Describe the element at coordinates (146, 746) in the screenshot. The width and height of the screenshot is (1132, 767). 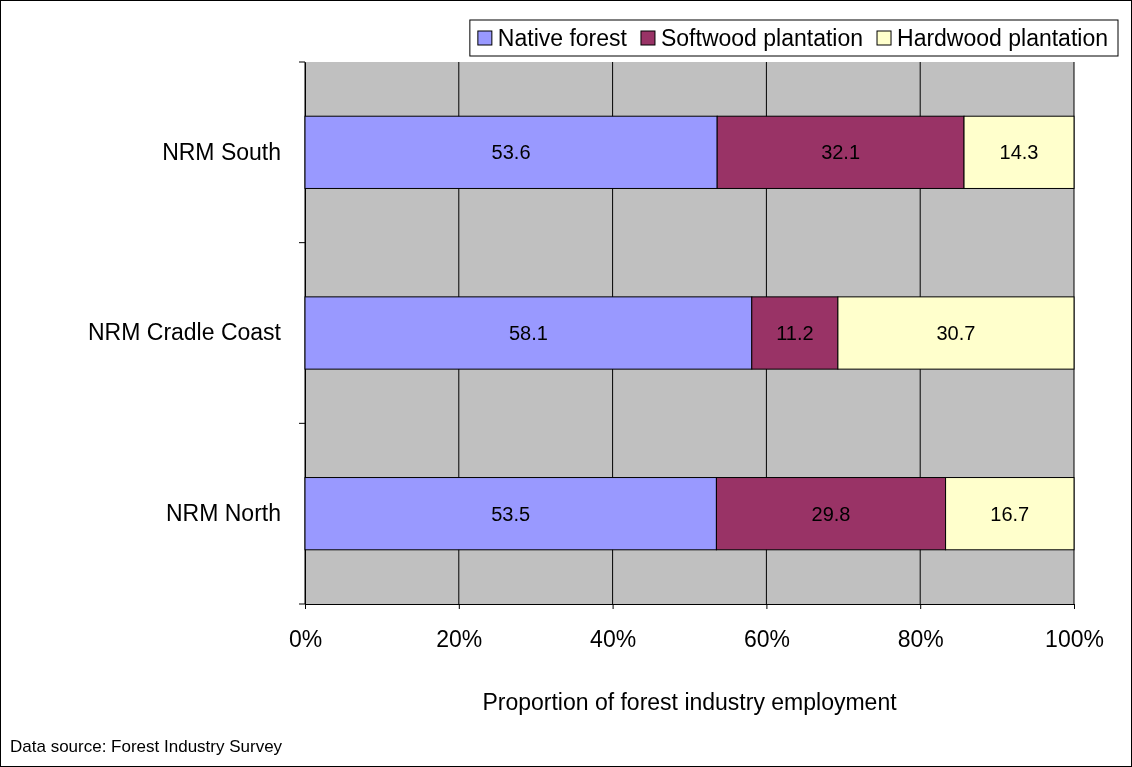
I see `source-note: Data source: Forest Industry Survey` at that location.